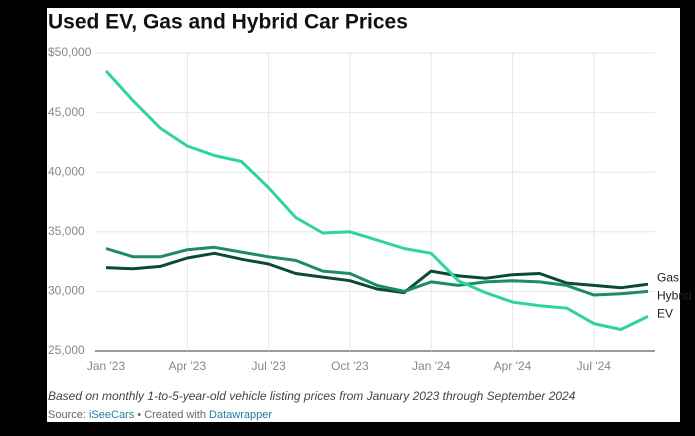 This screenshot has height=436, width=695. I want to click on y-tick-label: 25,000, so click(66, 350).